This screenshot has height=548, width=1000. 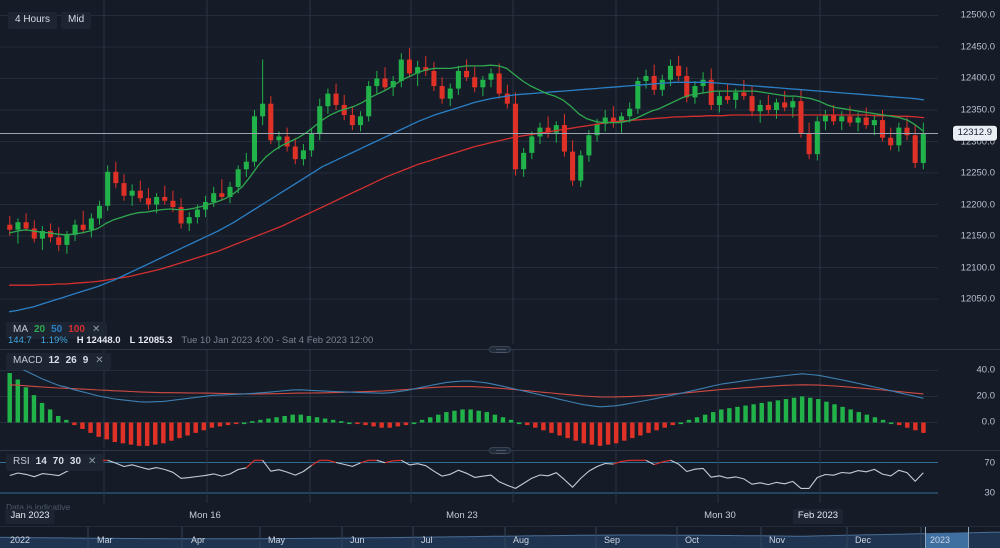 I want to click on price-axis-label: 12150.0, so click(x=977, y=236).